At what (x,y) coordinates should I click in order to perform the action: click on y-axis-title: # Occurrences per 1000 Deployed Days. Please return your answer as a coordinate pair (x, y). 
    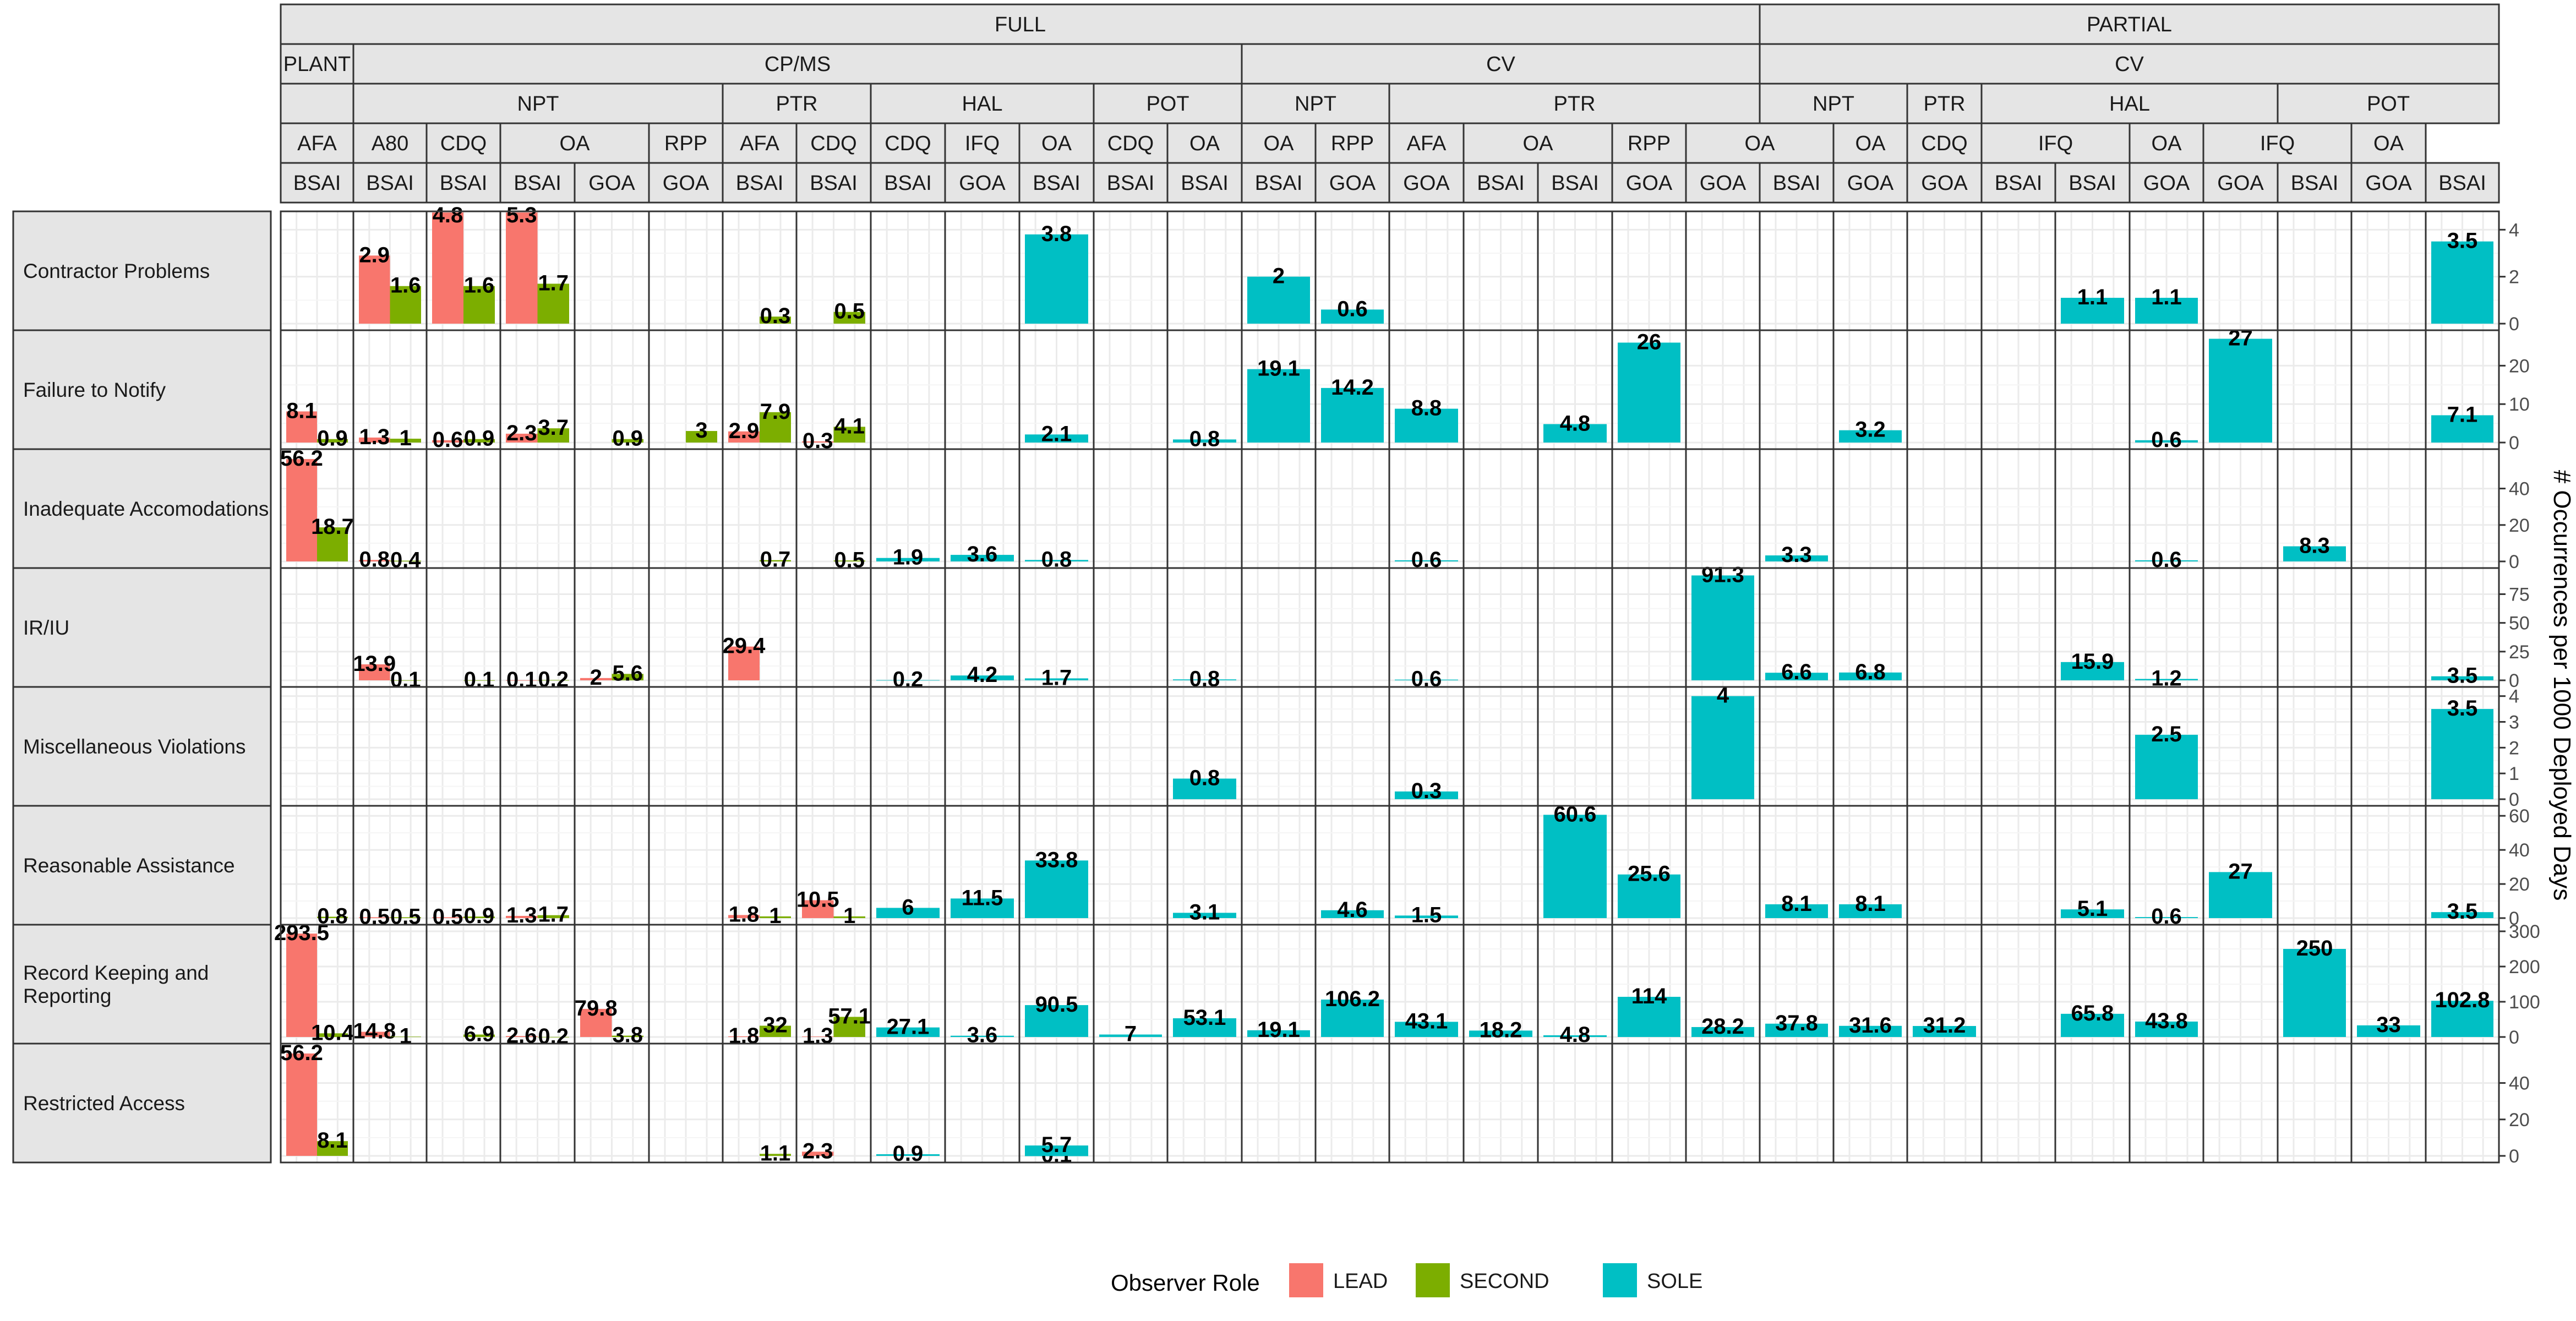
    Looking at the image, I should click on (2561, 685).